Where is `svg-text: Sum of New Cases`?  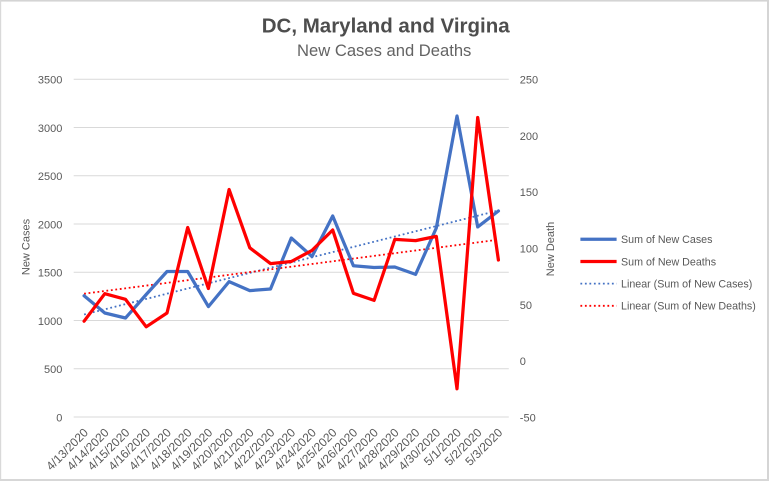
svg-text: Sum of New Cases is located at coordinates (666, 240).